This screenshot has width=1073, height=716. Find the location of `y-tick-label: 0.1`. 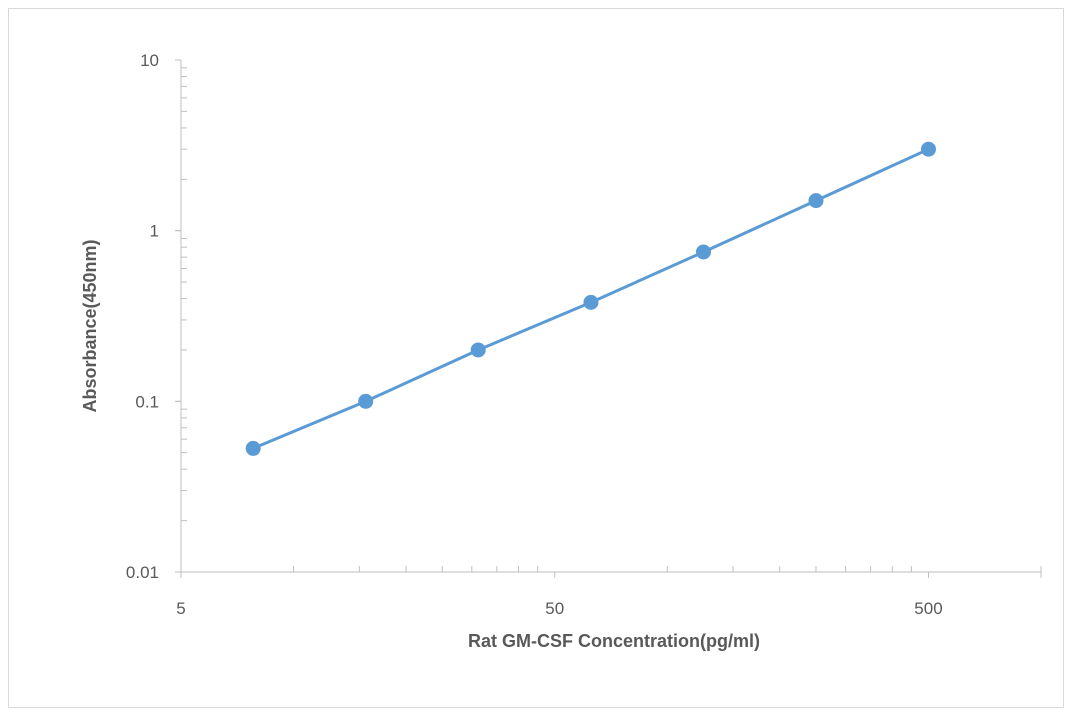

y-tick-label: 0.1 is located at coordinates (147, 401).